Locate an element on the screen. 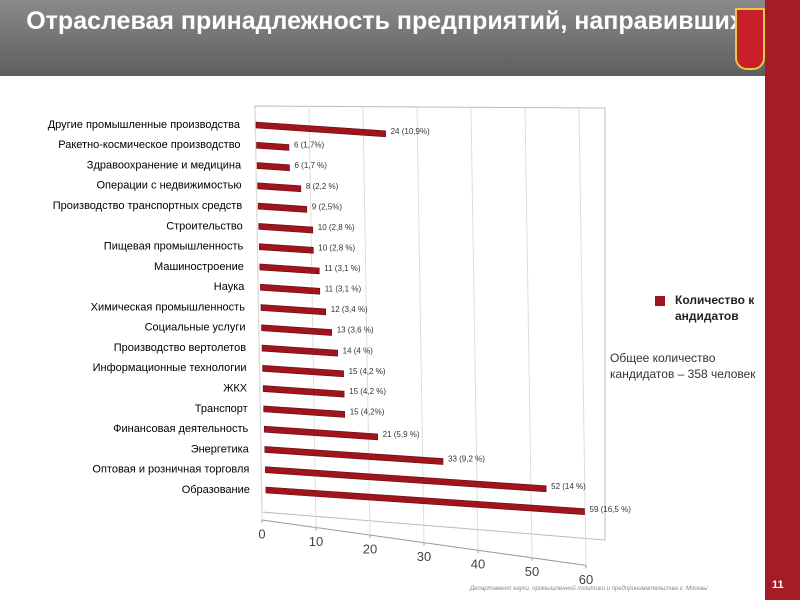 The image size is (800, 600). value-label: 9 (2,5%) is located at coordinates (327, 207).